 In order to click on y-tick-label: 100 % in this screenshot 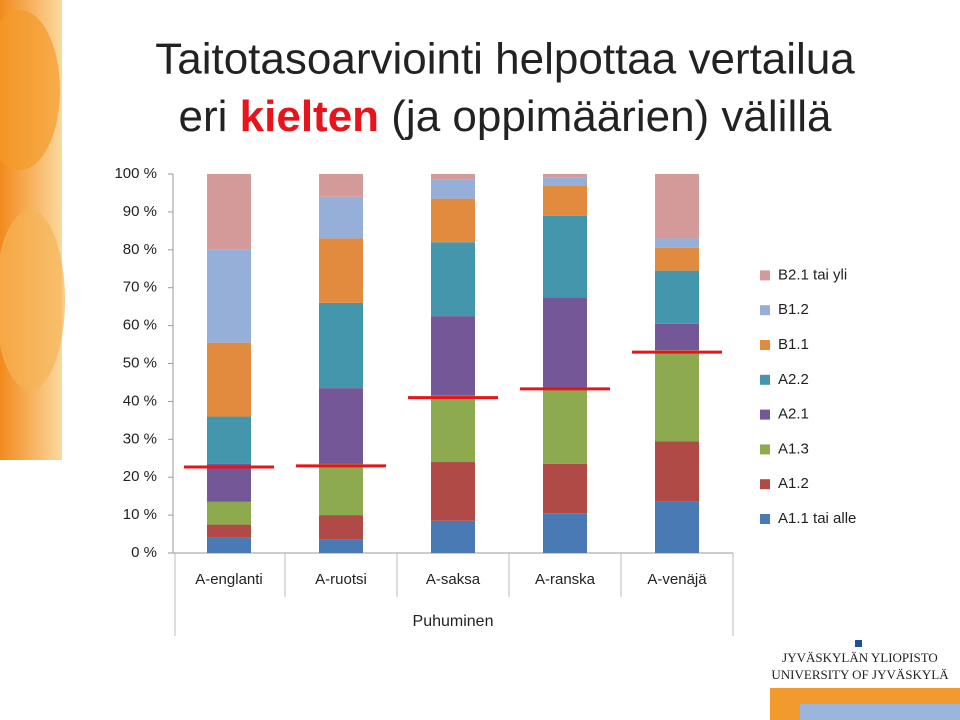, I will do `click(135, 173)`.